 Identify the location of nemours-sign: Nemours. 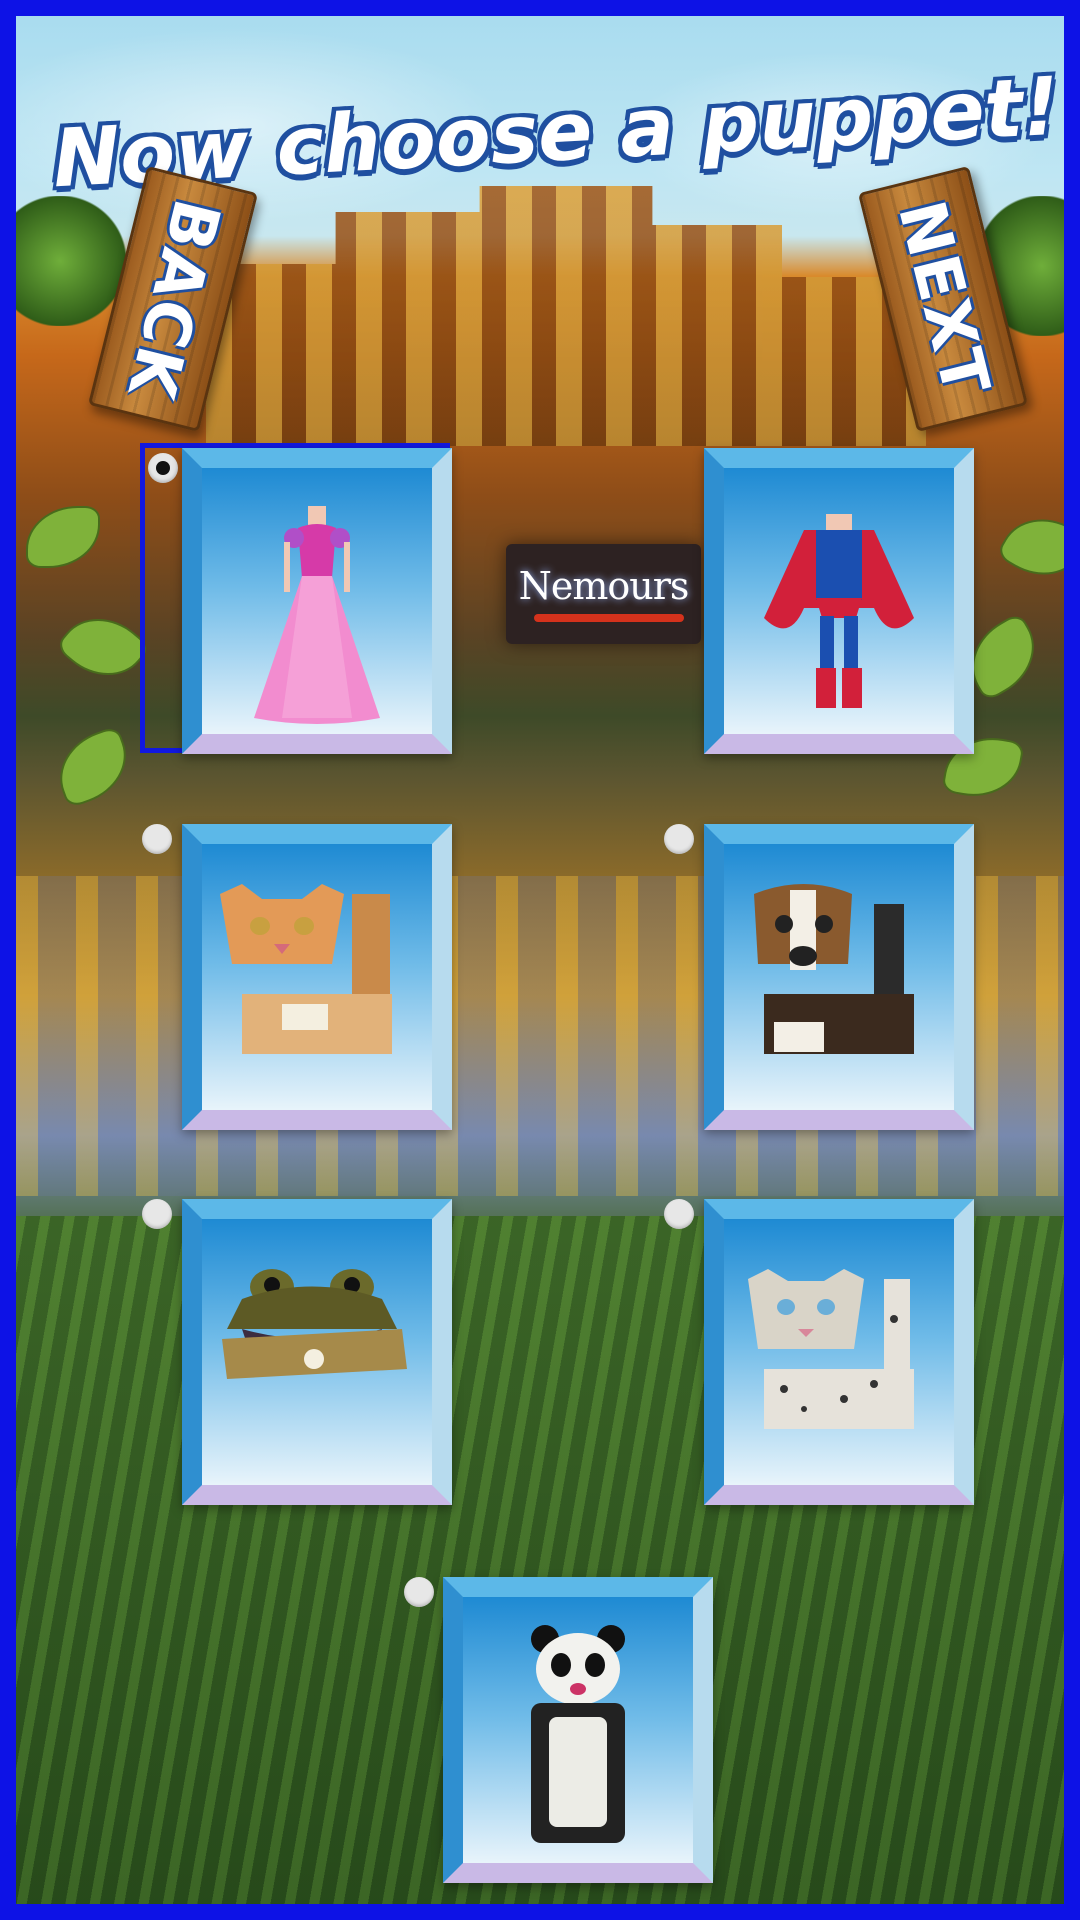
(603, 594).